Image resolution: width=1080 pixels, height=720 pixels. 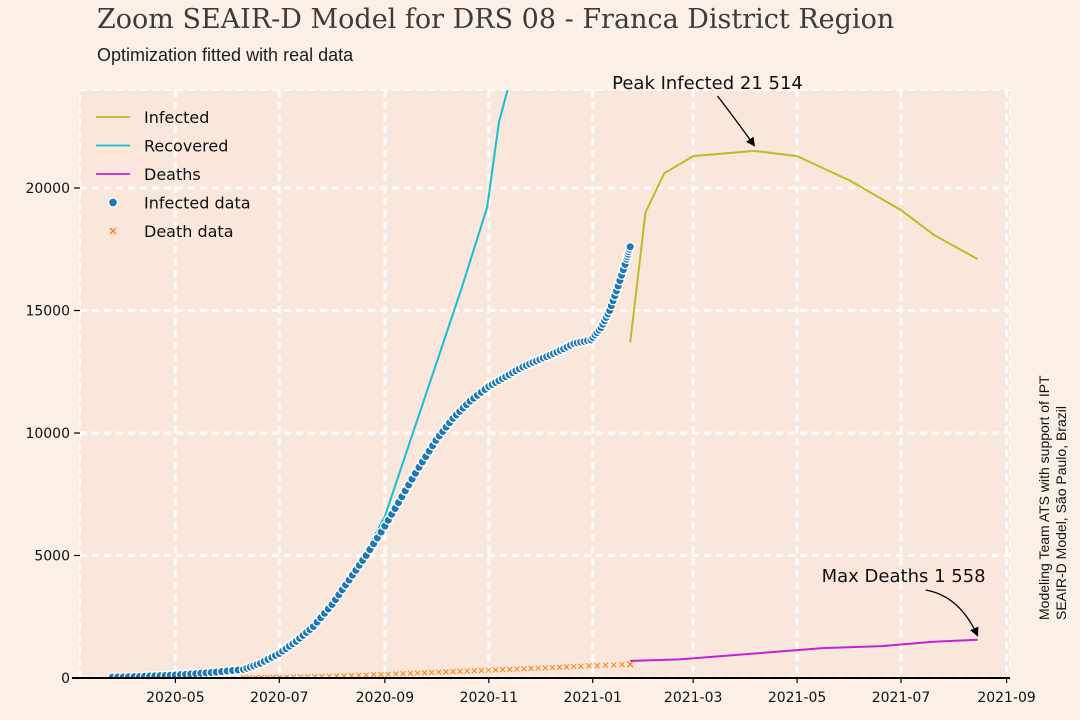 I want to click on y-tick-label: 20000, so click(x=47, y=189).